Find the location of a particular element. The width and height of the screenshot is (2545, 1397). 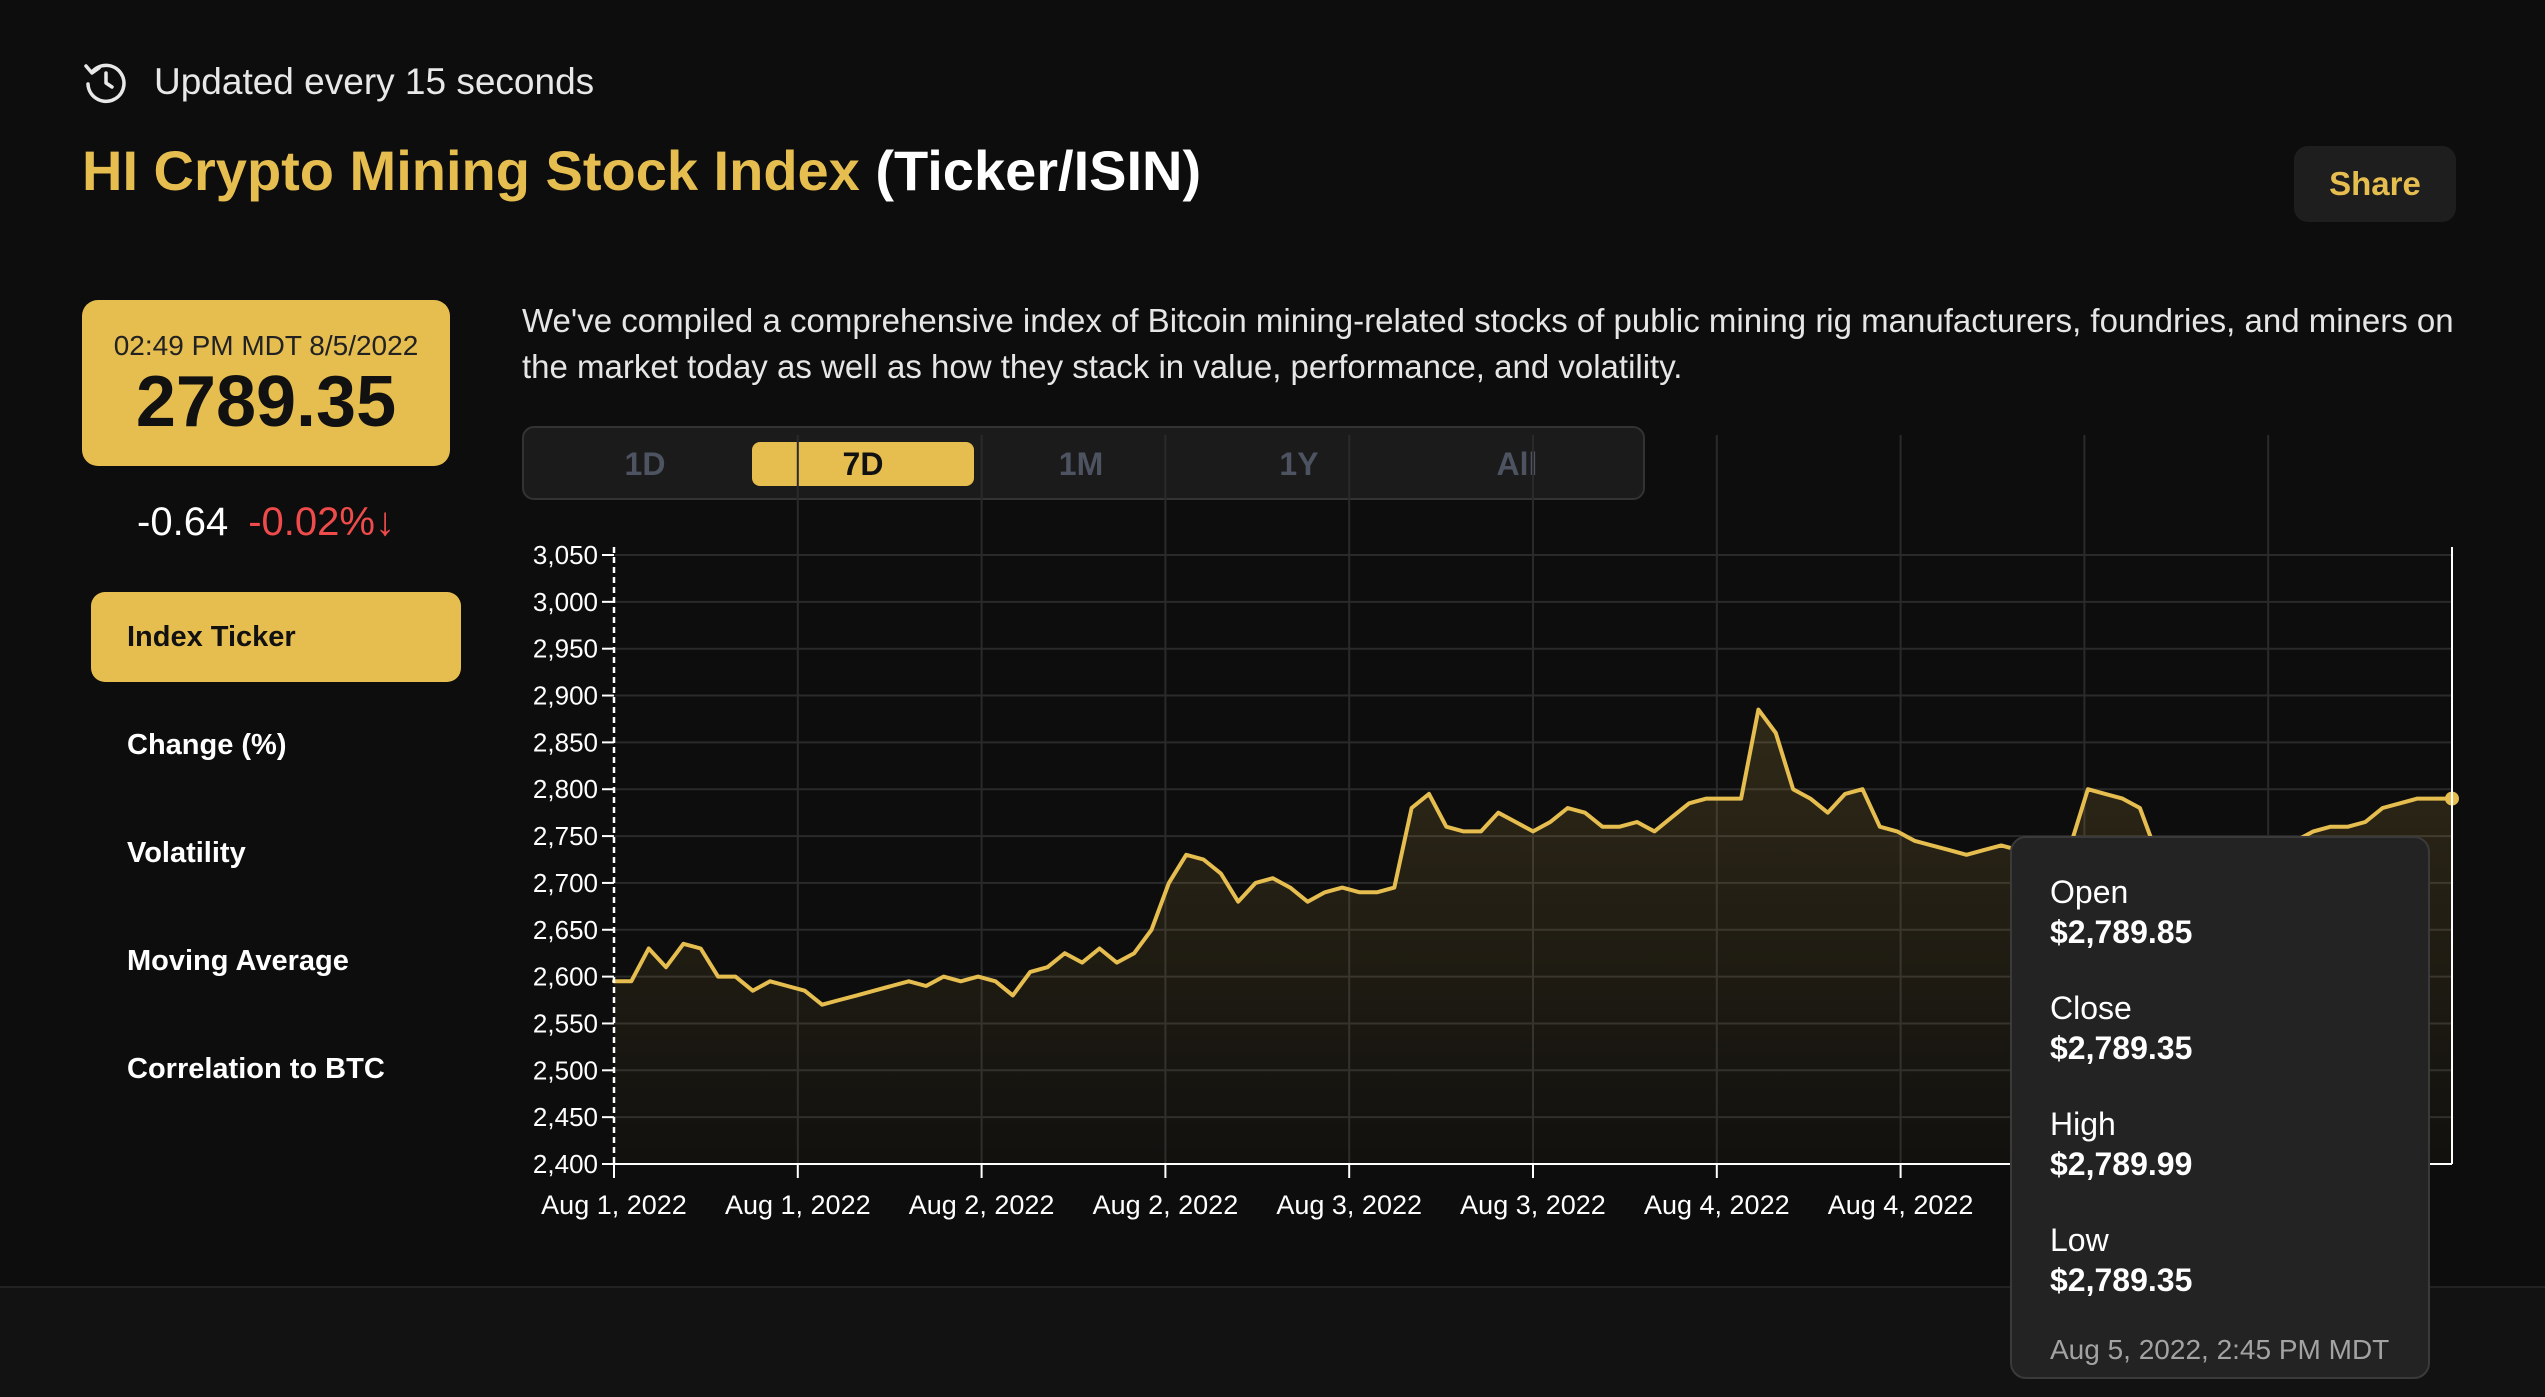

tooltip-open-value: $2,789.85 is located at coordinates (2121, 932).